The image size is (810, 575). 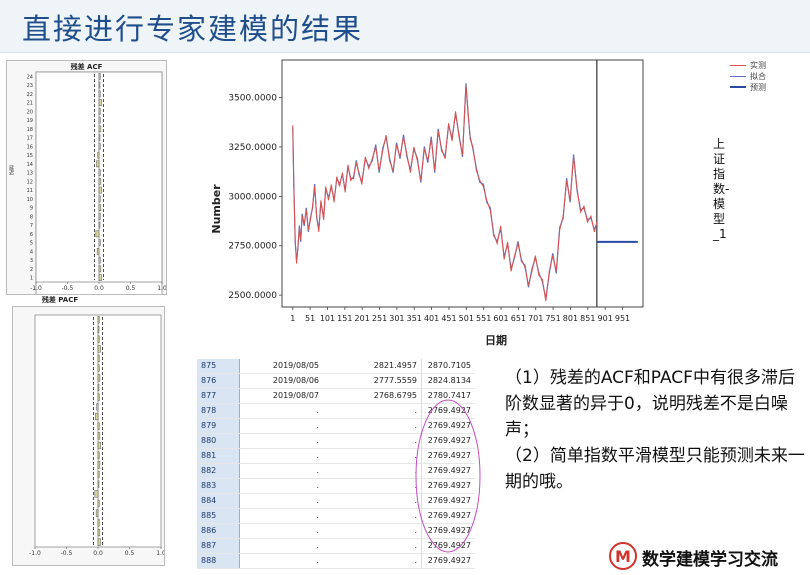 I want to click on actual-cell: 2777.5559, so click(x=373, y=381).